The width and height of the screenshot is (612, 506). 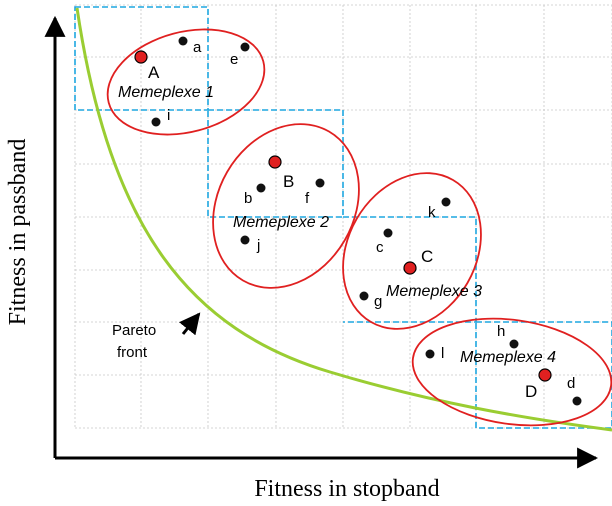 I want to click on point-f, so click(x=320, y=183).